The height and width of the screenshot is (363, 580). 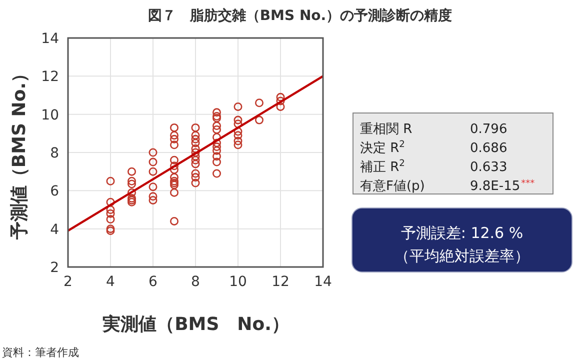 I want to click on text: 0.686, so click(x=489, y=148).